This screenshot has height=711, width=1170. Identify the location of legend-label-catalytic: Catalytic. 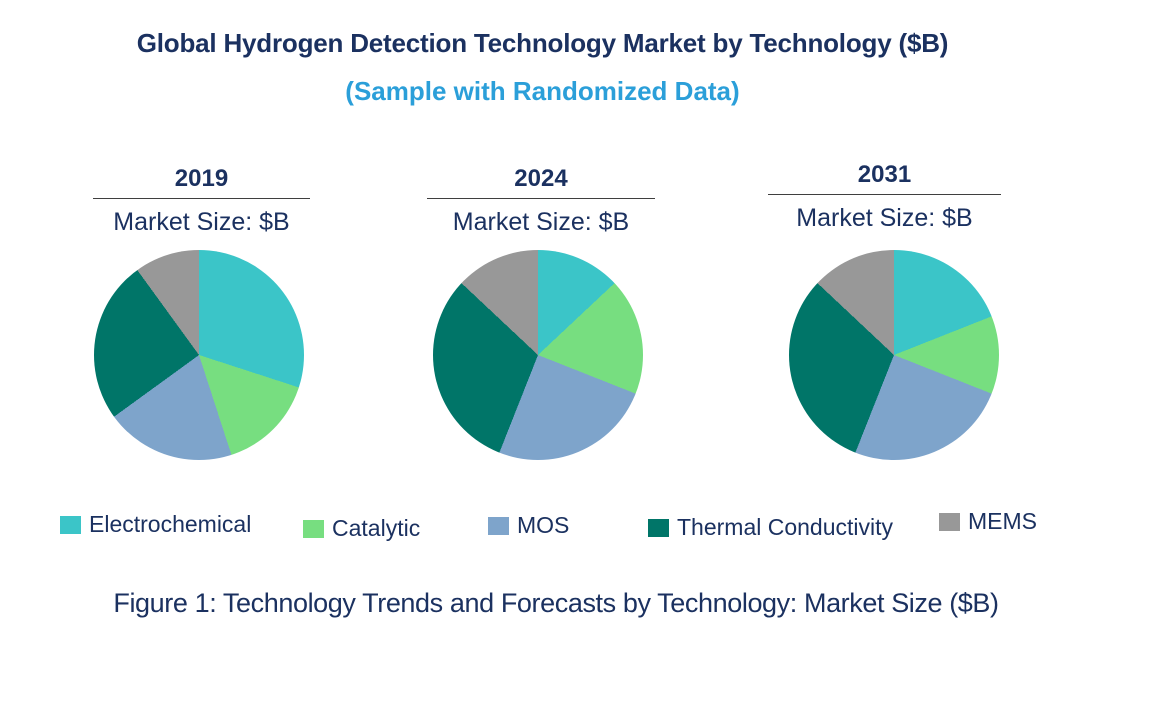
(376, 528).